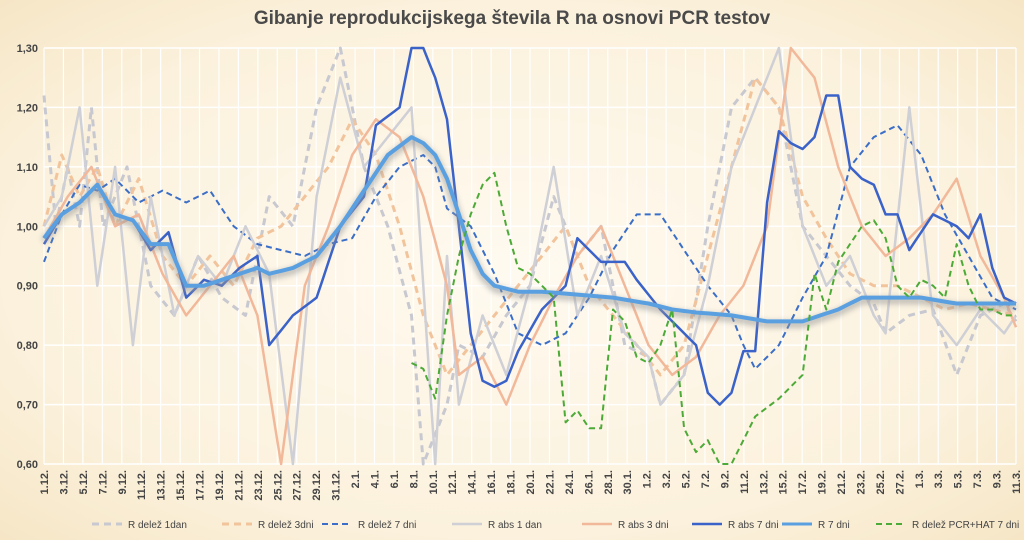  I want to click on x-tick-label: 15.12., so click(181, 485).